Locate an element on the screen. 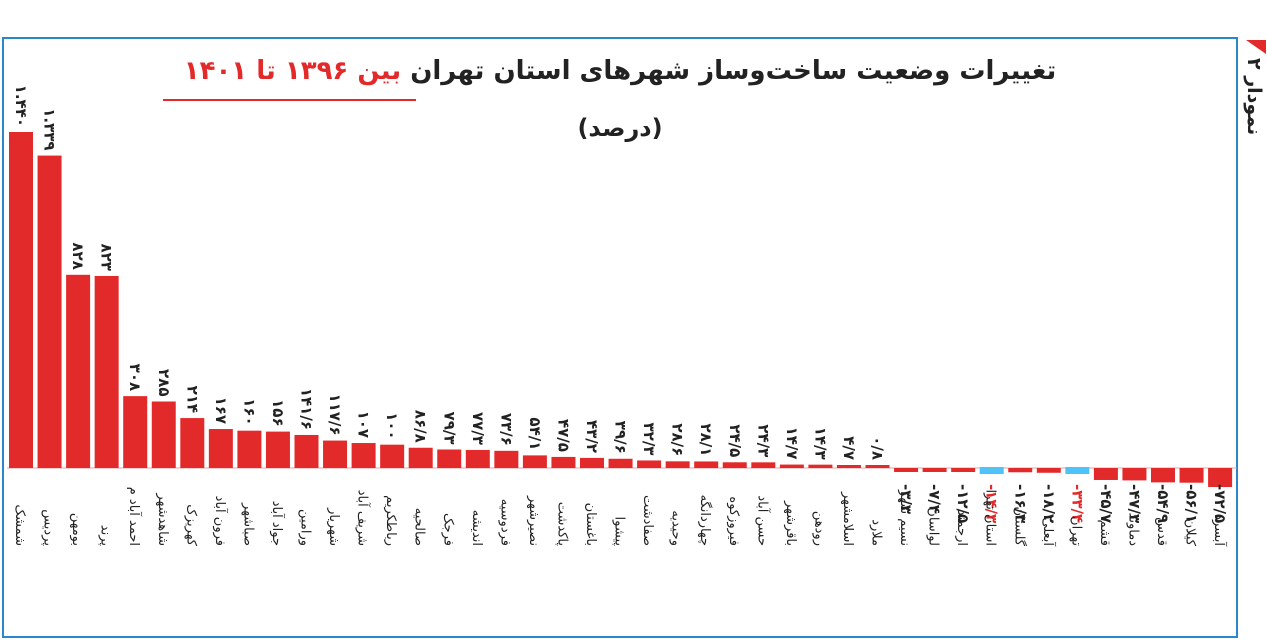  bar-value-label: ۷۷/۳ is located at coordinates (478, 428).